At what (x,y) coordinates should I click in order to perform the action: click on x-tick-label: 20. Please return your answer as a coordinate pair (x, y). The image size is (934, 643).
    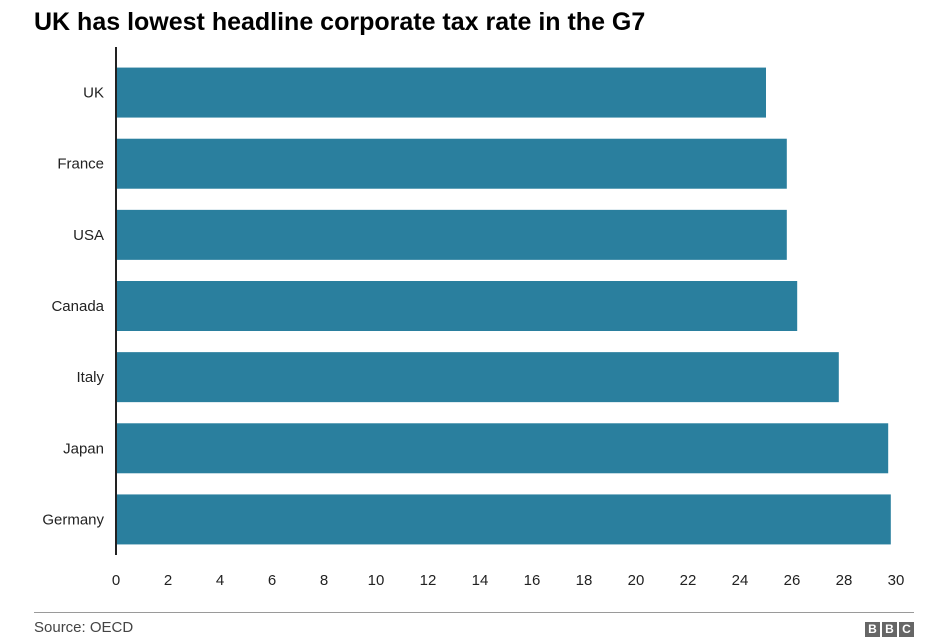
    Looking at the image, I should click on (636, 580).